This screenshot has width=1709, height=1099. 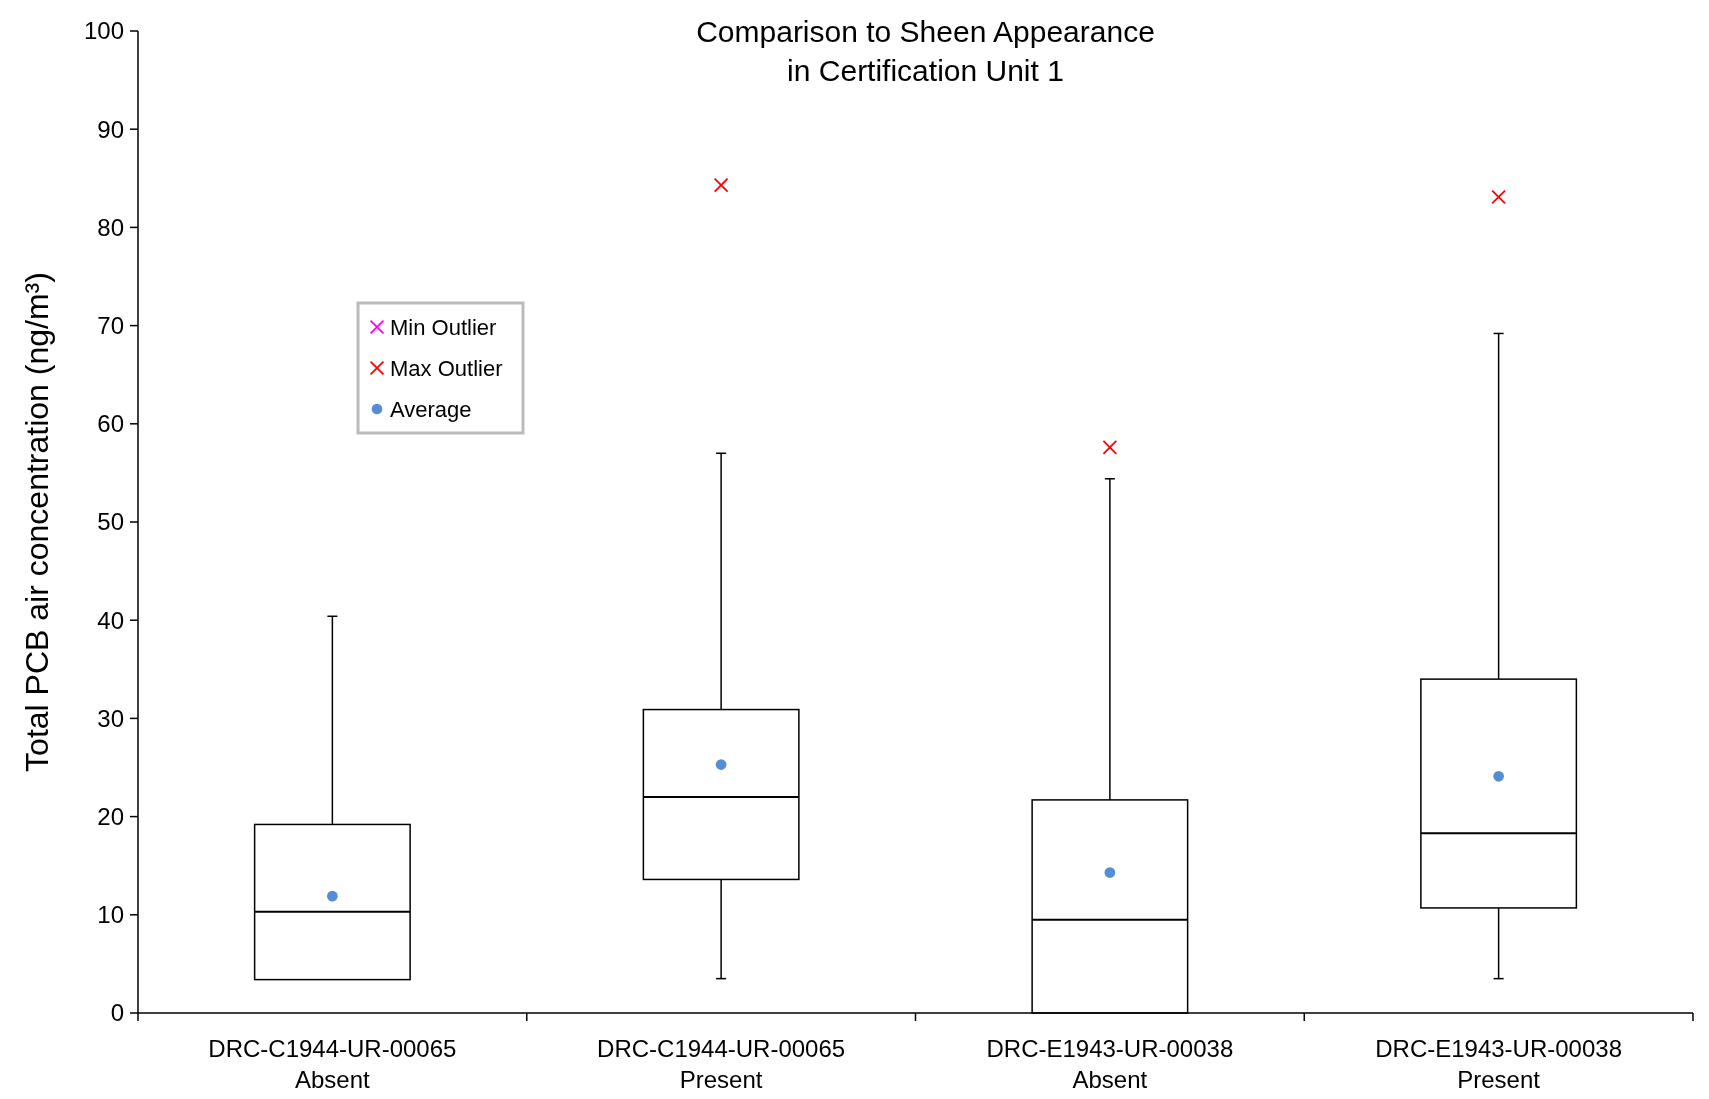 What do you see at coordinates (110, 522) in the screenshot?
I see `y-tick-label: 50` at bounding box center [110, 522].